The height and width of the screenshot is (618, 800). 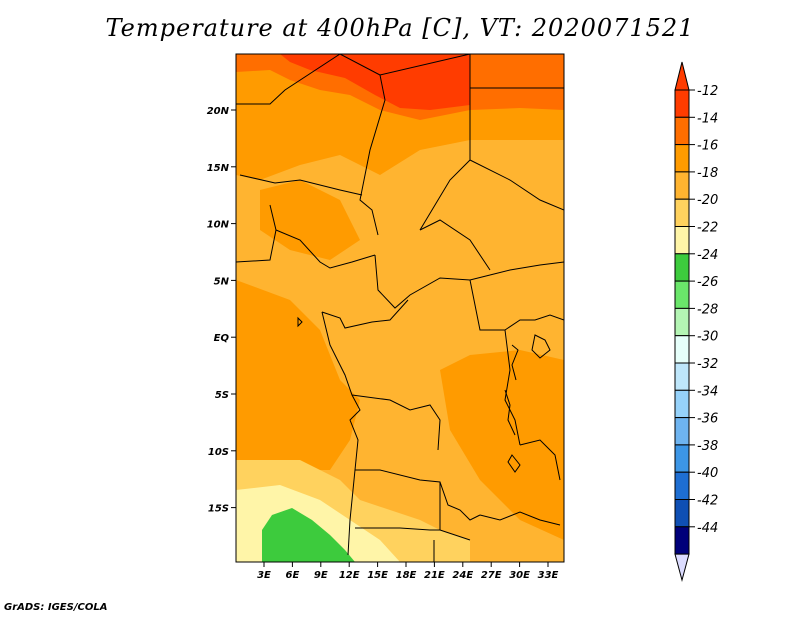 I want to click on lat-tick-label: 20N, so click(x=218, y=111).